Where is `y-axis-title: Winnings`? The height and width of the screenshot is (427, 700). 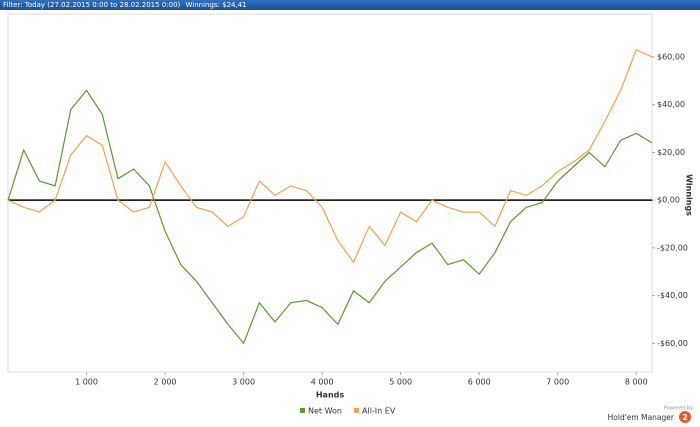 y-axis-title: Winnings is located at coordinates (689, 195).